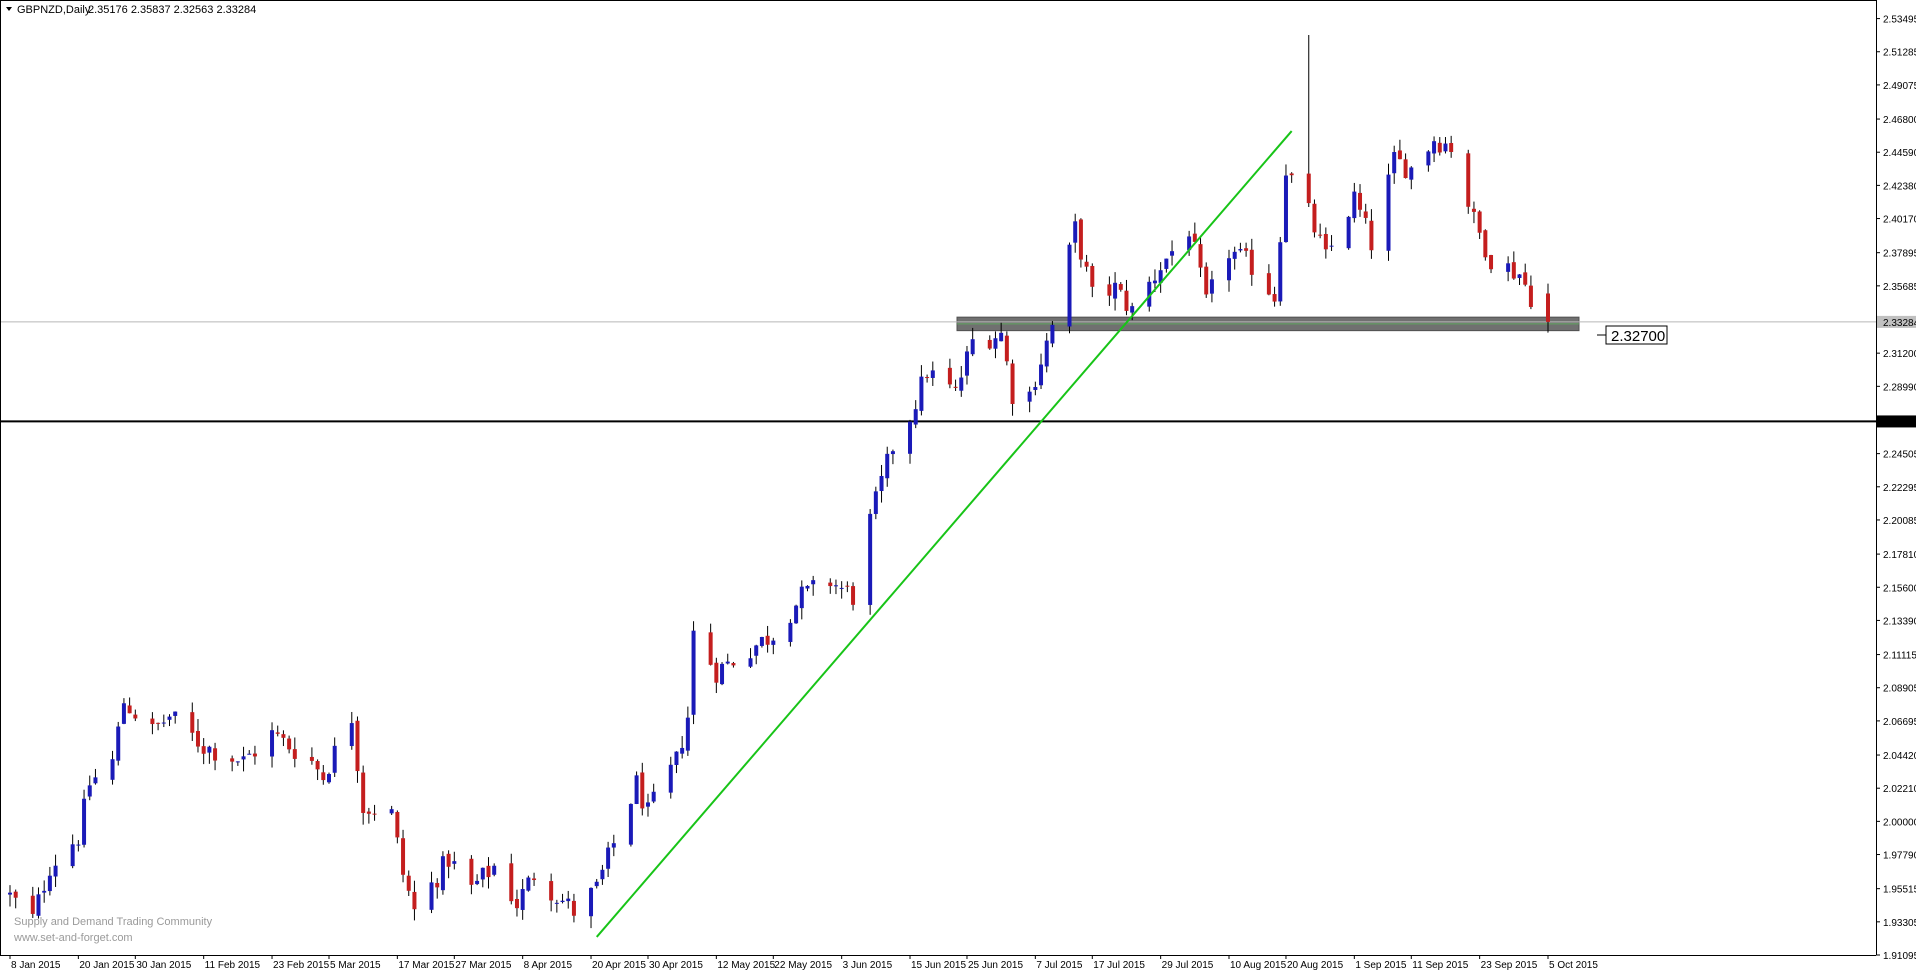 This screenshot has height=972, width=1916. What do you see at coordinates (355, 965) in the screenshot?
I see `time-tick-label: 5 Mar 2015` at bounding box center [355, 965].